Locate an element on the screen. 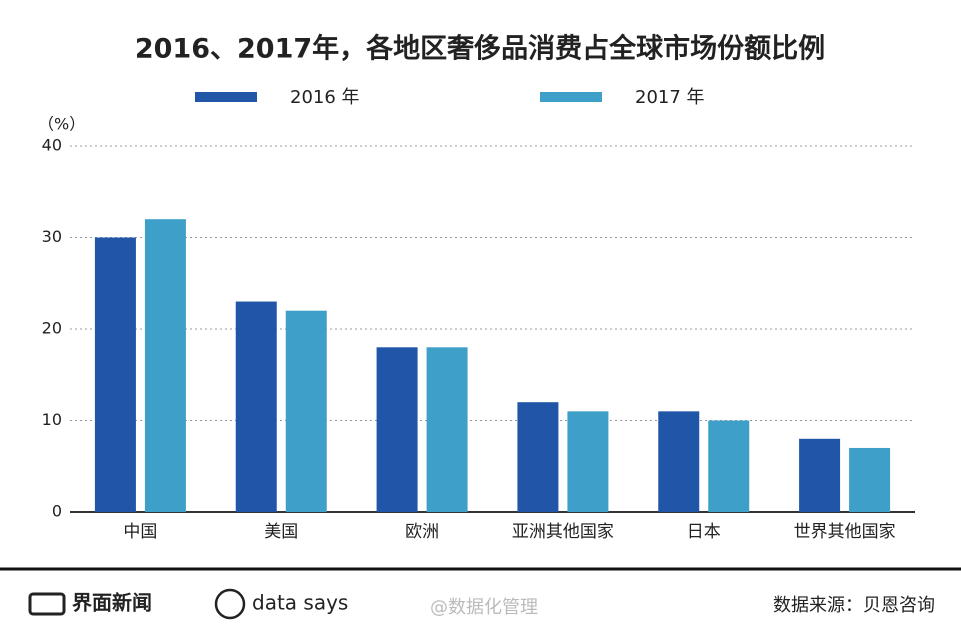  watermark: @数据化管理 is located at coordinates (484, 607).